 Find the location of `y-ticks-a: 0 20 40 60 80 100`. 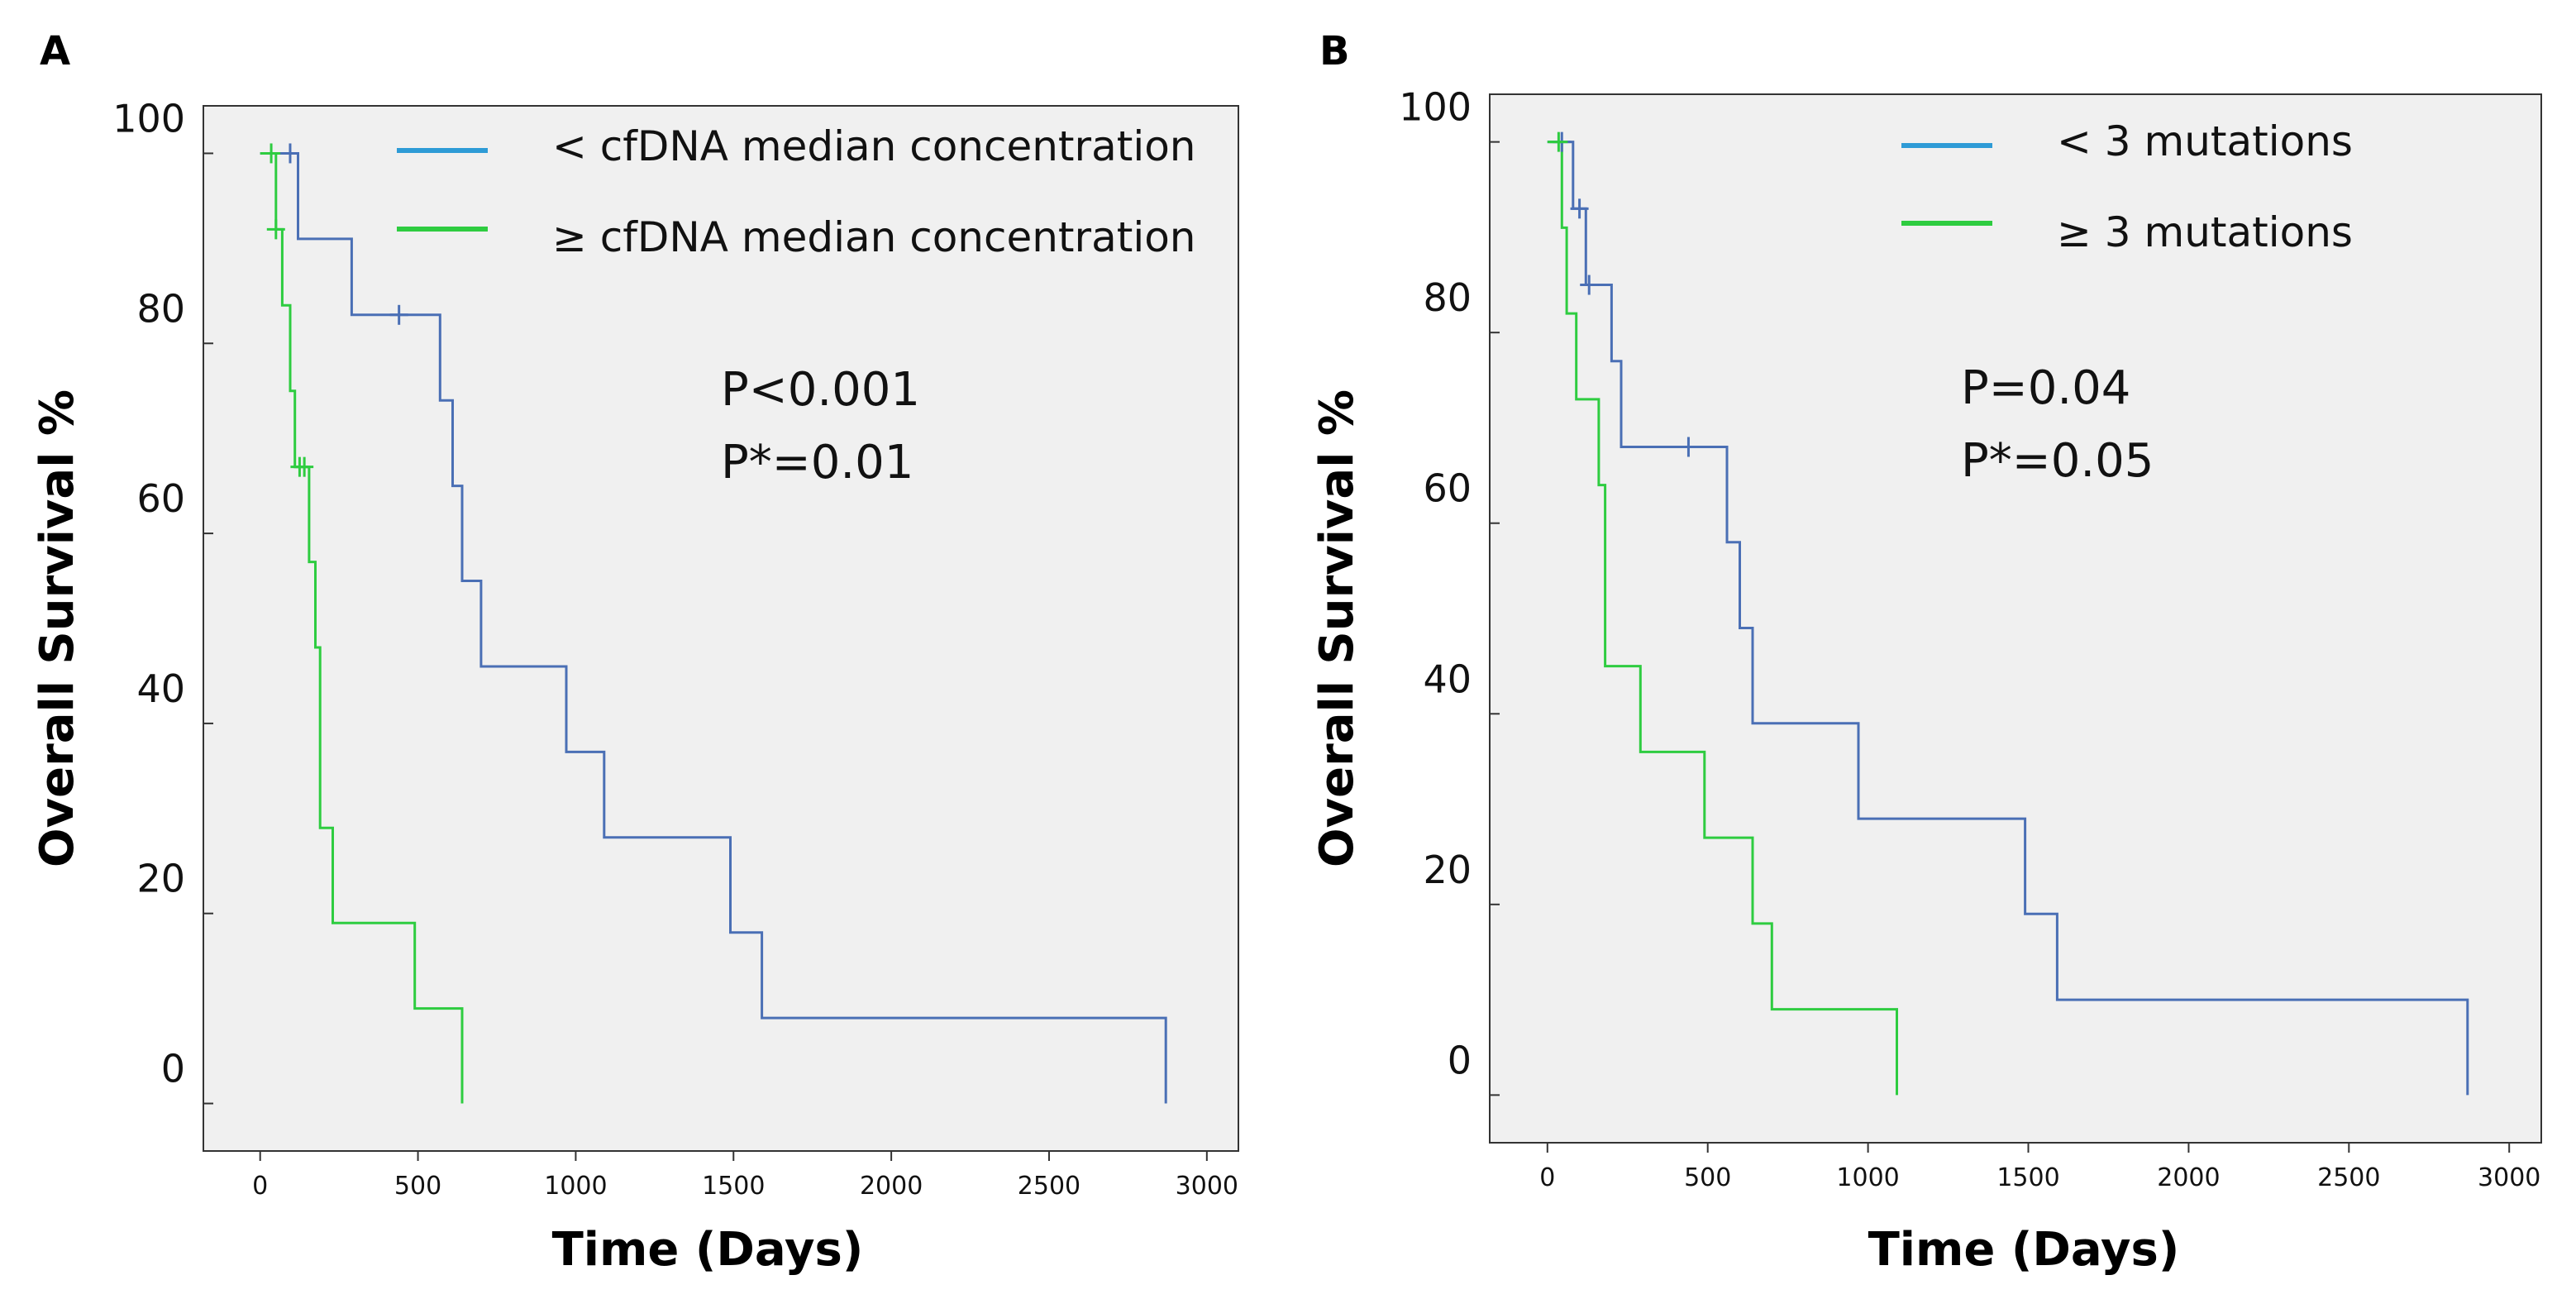

y-ticks-a: 0 20 40 60 80 100 is located at coordinates (162, 601).